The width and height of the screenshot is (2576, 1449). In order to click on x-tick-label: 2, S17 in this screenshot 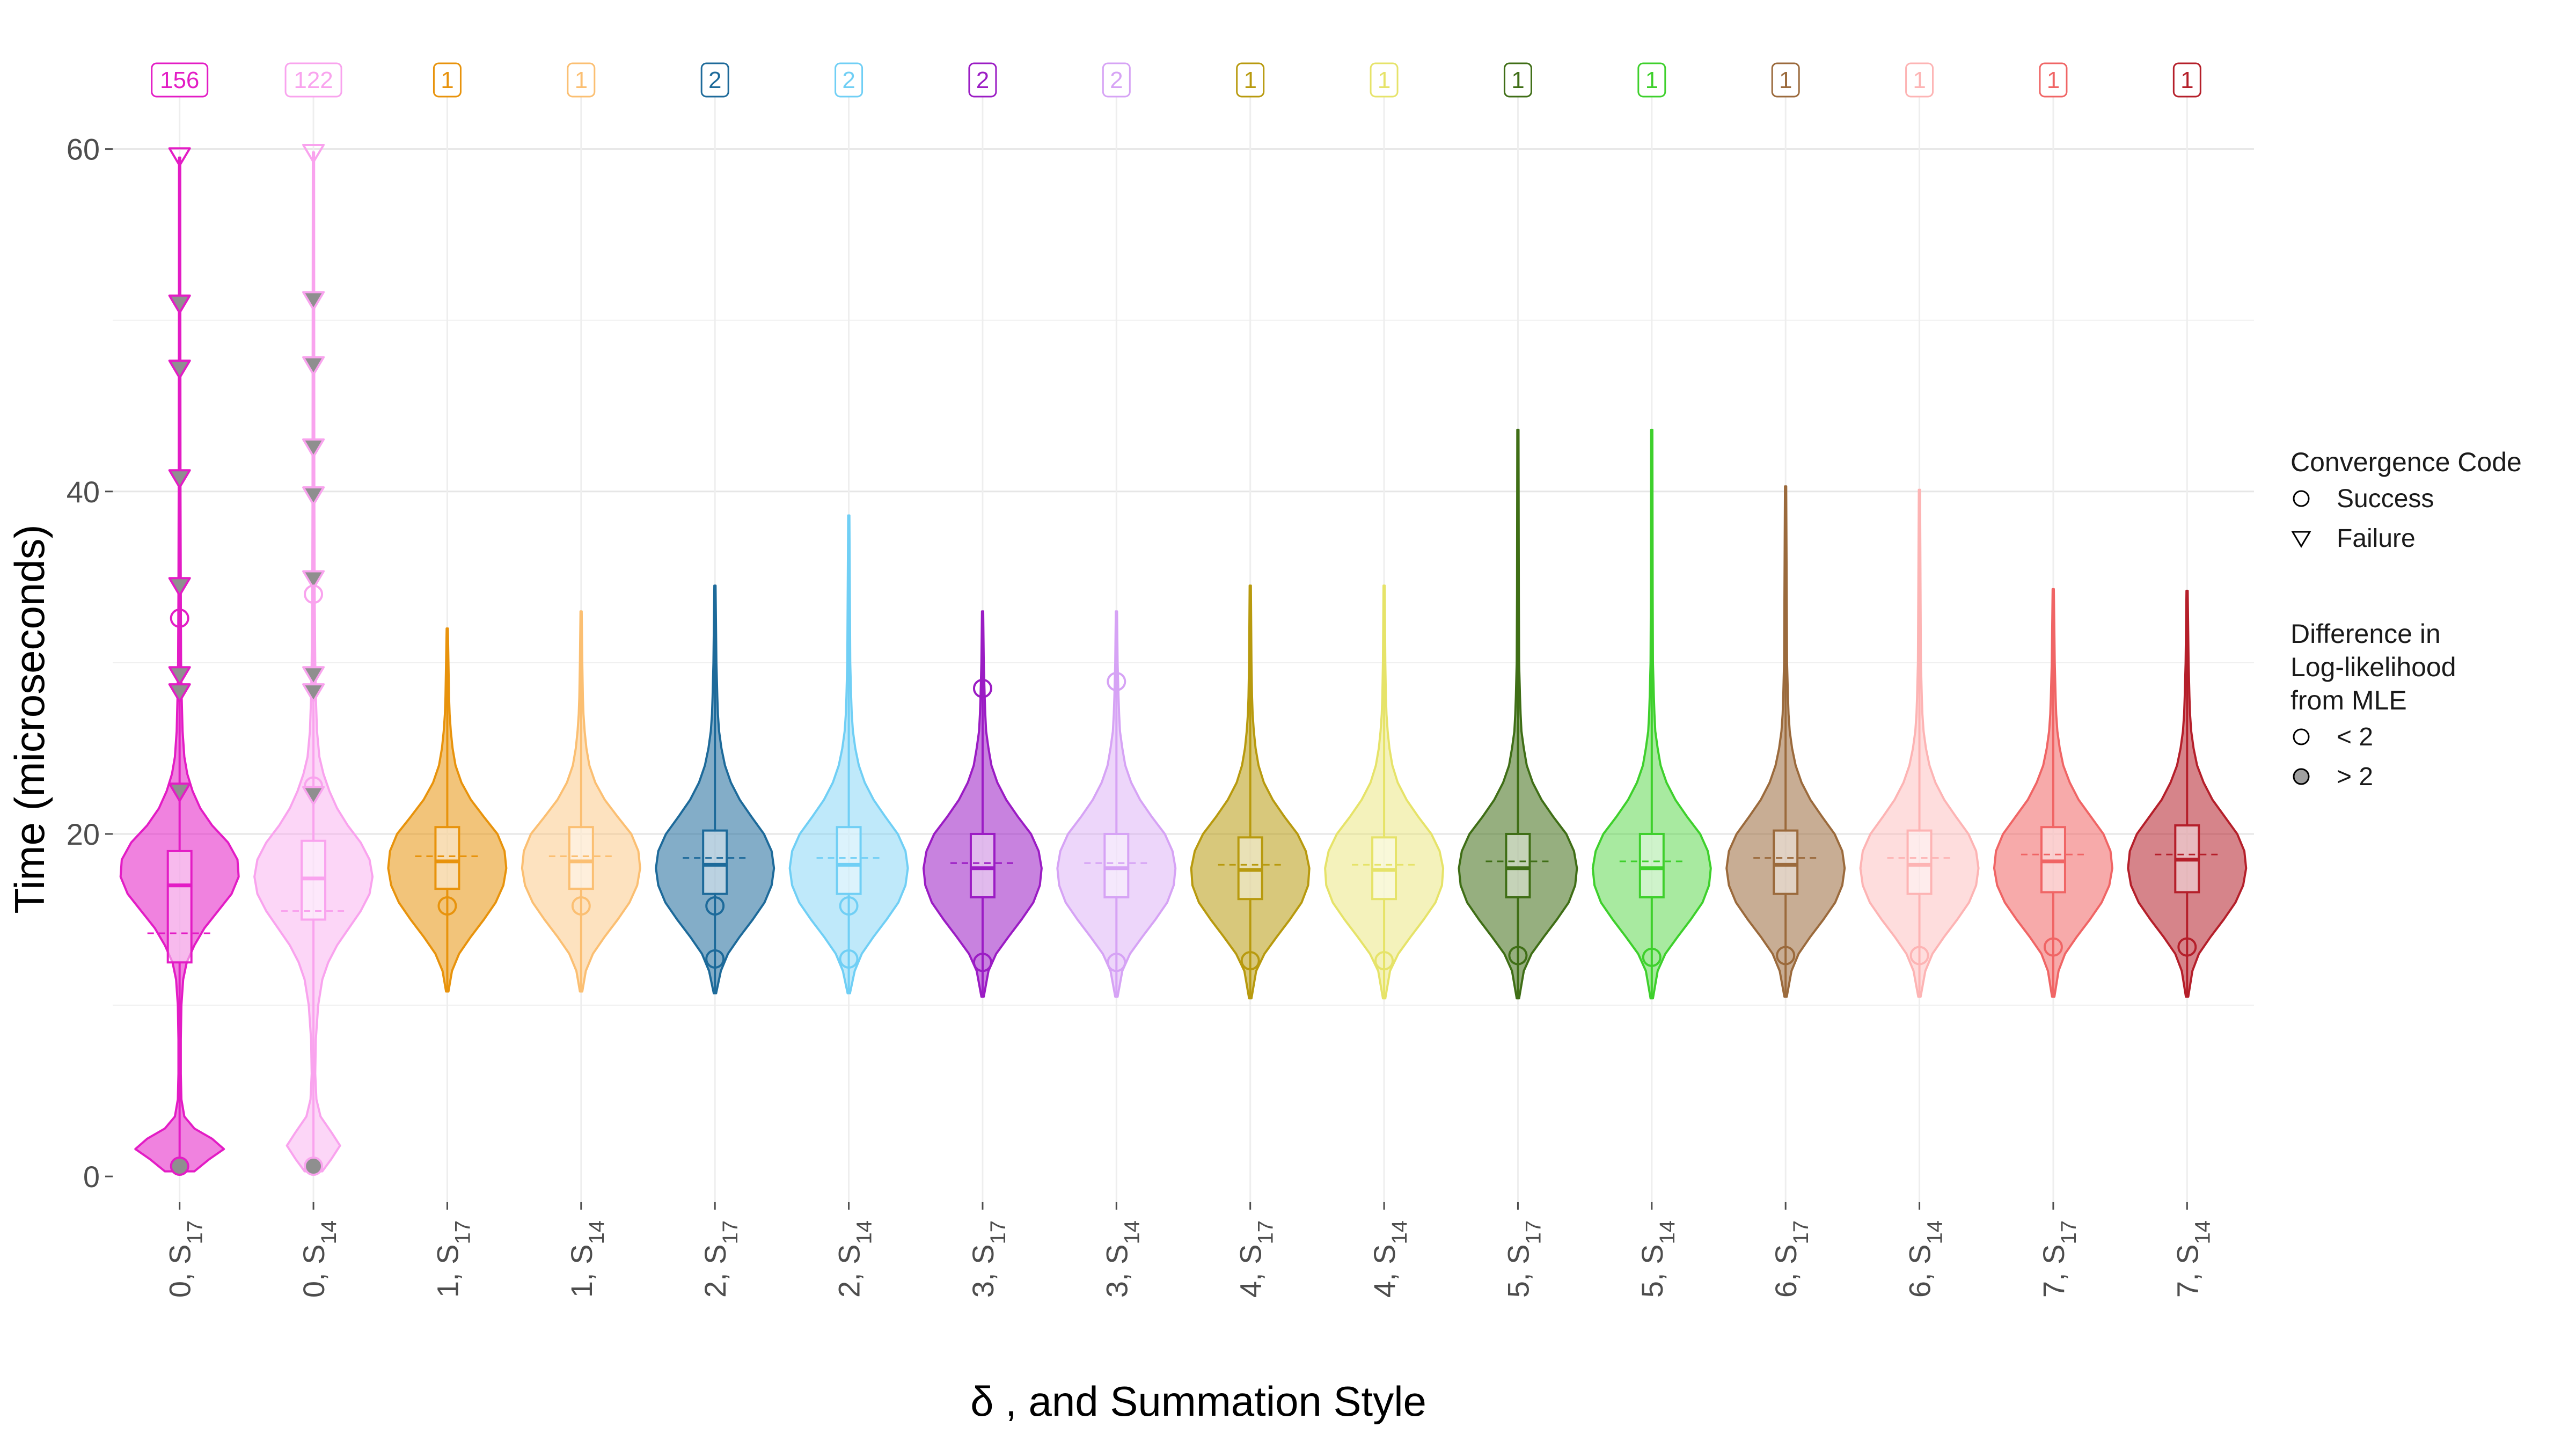, I will do `click(720, 1259)`.